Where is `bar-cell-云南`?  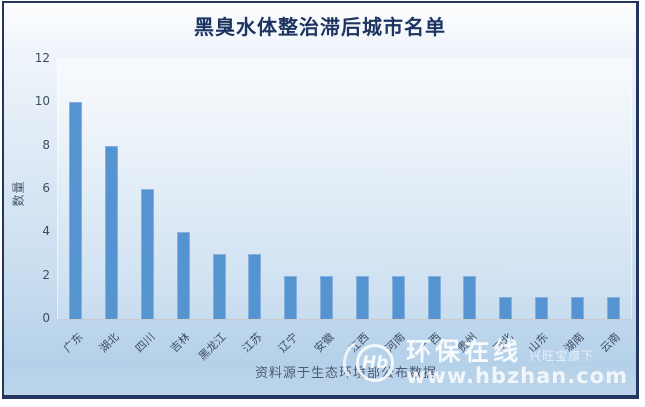 bar-cell-云南 is located at coordinates (613, 189).